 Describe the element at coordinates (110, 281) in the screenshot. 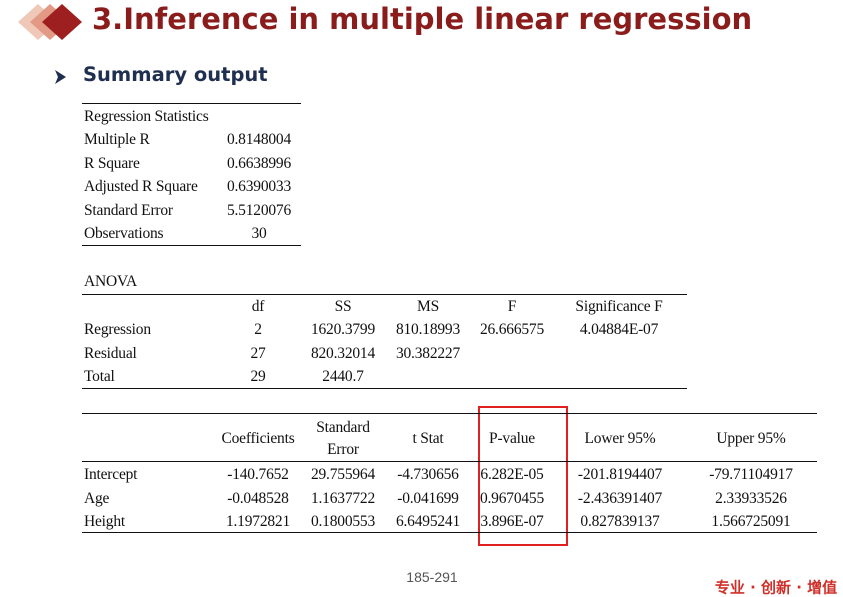

I see `table-title: ANOVA` at that location.